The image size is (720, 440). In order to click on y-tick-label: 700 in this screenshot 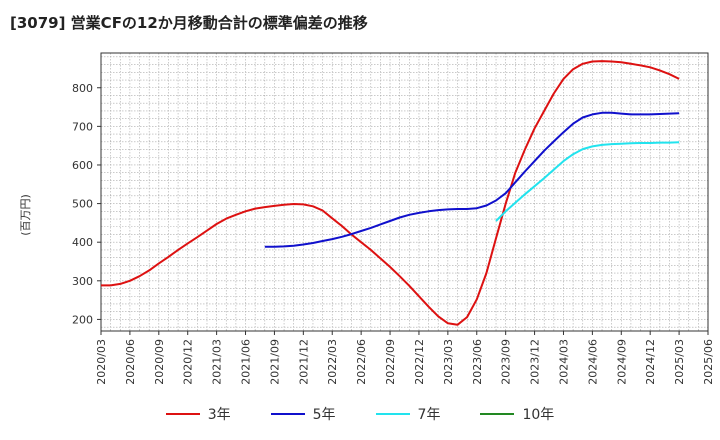, I will do `click(82, 126)`.